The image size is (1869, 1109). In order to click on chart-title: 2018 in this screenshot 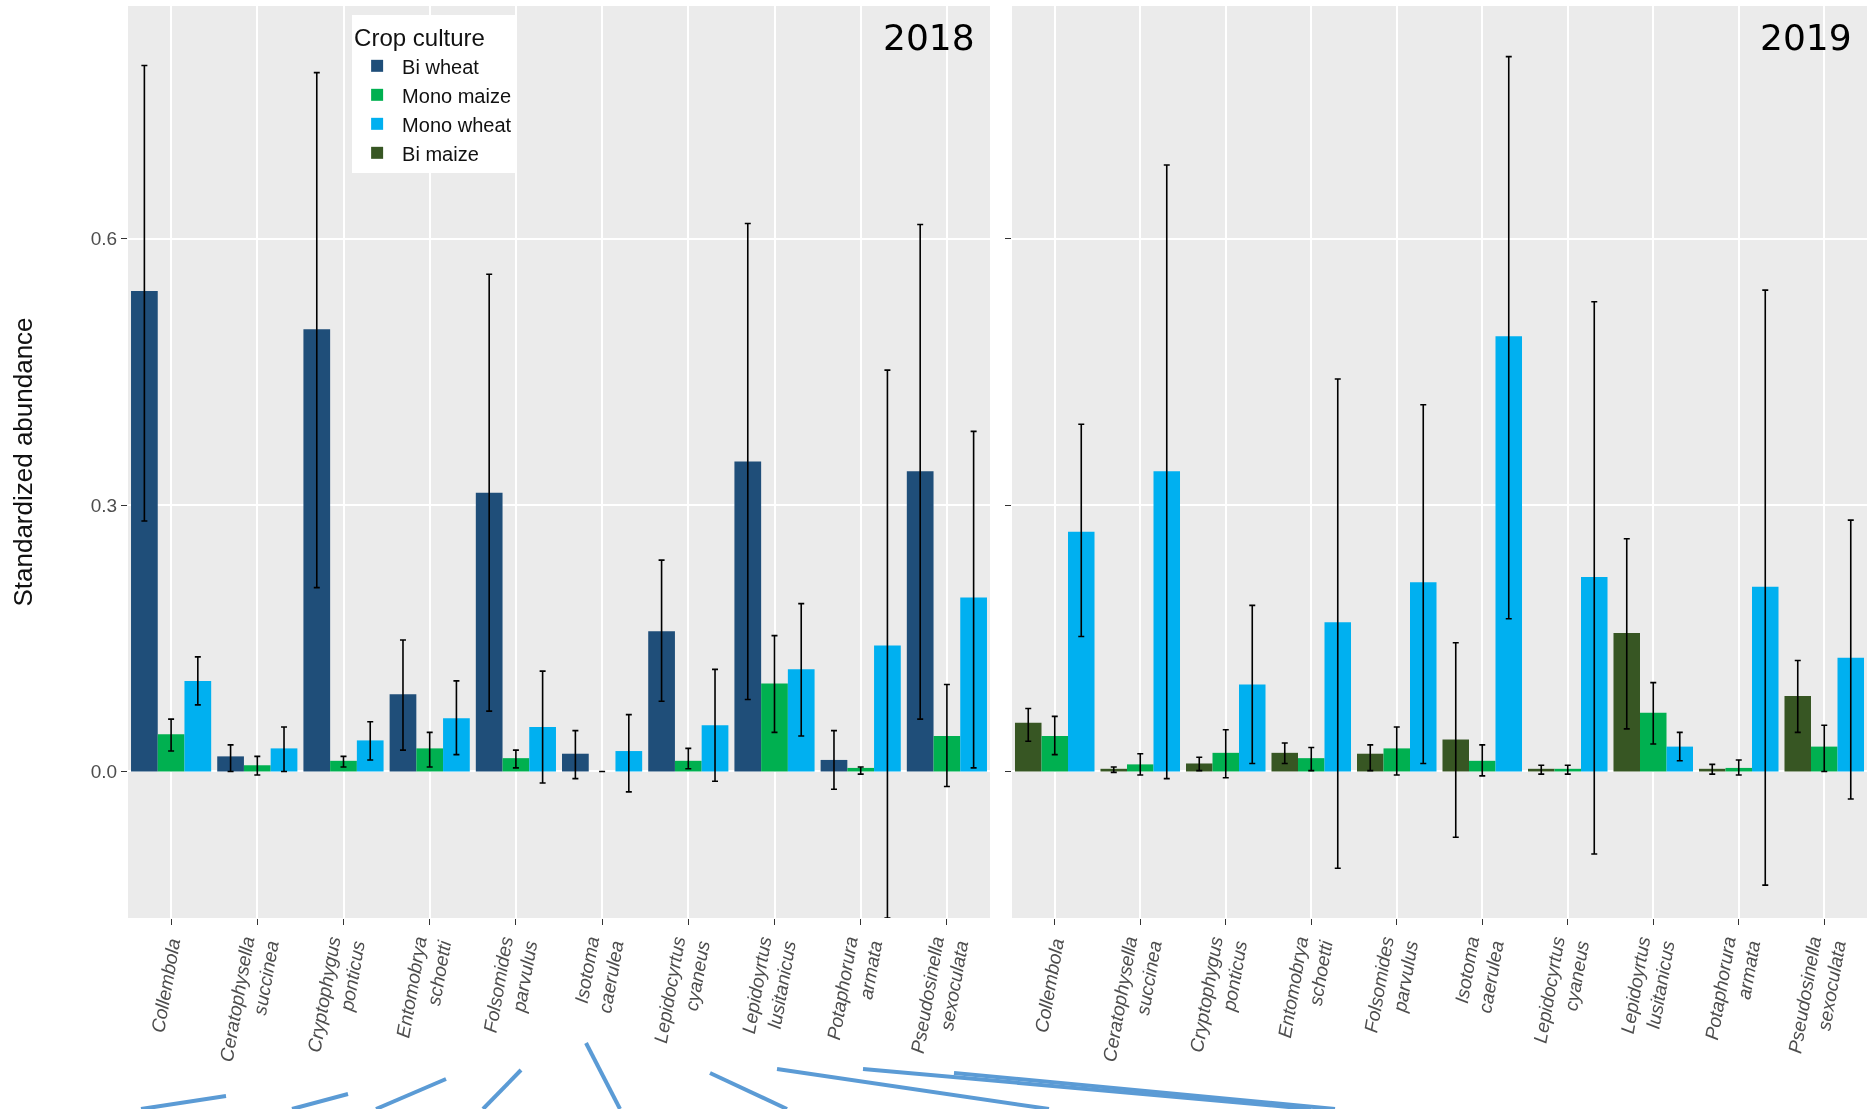, I will do `click(929, 37)`.